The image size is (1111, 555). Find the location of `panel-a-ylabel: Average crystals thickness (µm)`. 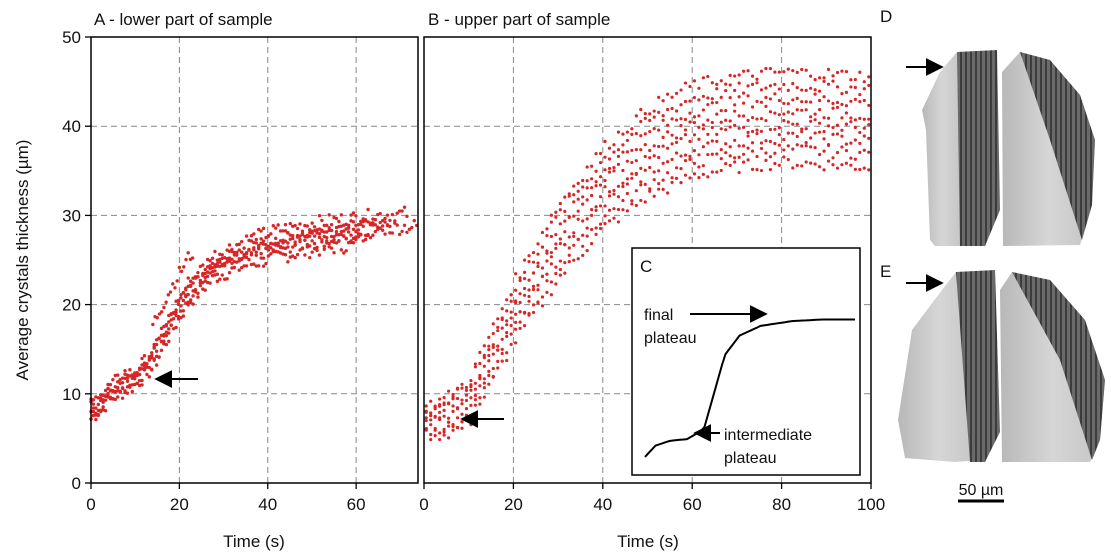

panel-a-ylabel: Average crystals thickness (µm) is located at coordinates (22, 260).